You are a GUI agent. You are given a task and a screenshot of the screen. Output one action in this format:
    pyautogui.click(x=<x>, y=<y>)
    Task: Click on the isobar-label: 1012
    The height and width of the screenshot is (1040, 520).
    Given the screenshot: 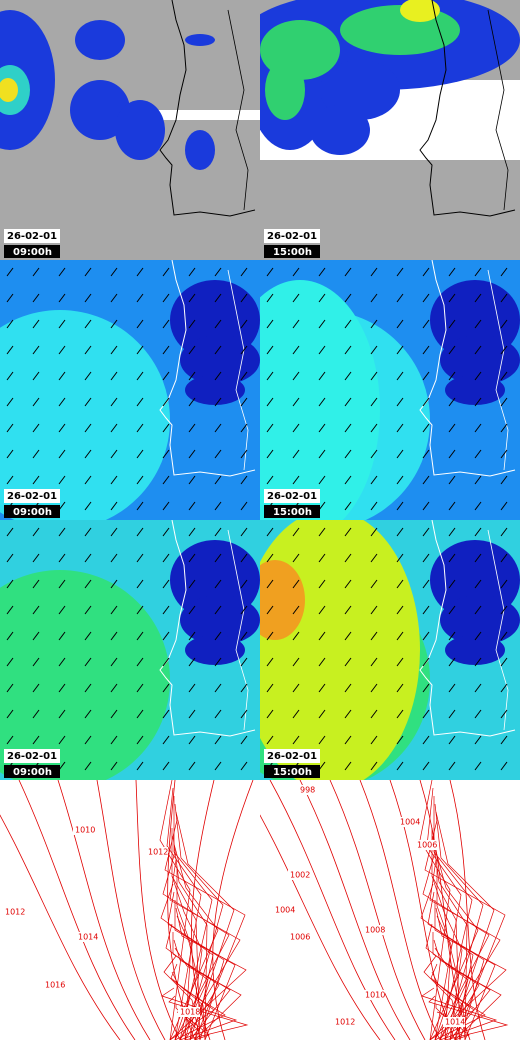 What is the action you would take?
    pyautogui.click(x=15, y=912)
    